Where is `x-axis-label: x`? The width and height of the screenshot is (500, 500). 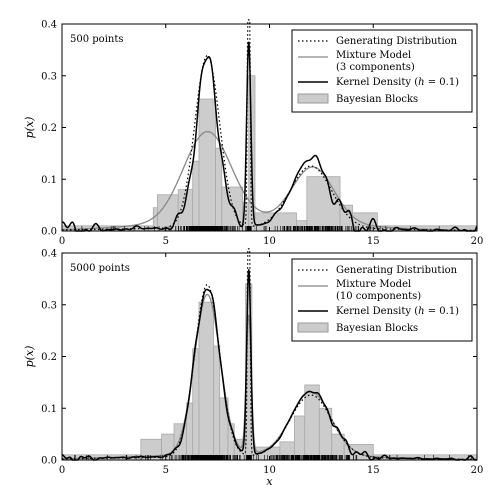
x-axis-label: x is located at coordinates (269, 481).